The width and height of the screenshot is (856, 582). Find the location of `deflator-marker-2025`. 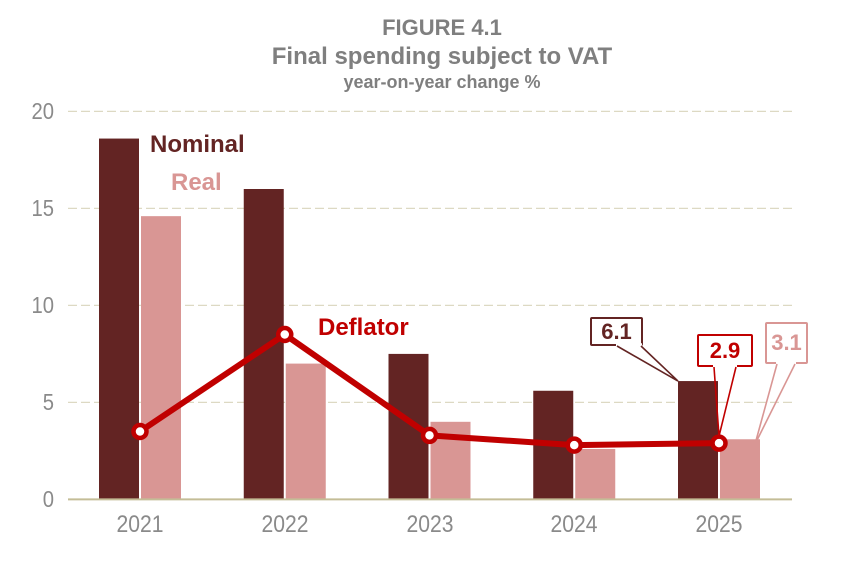

deflator-marker-2025 is located at coordinates (719, 443).